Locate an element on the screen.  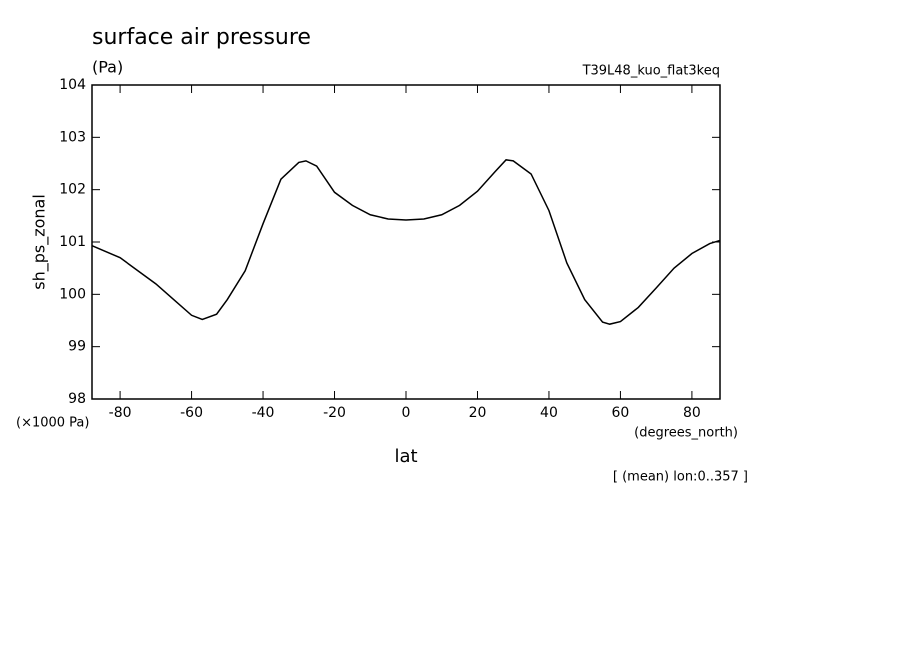
y-tick-label: 98 is located at coordinates (77, 399).